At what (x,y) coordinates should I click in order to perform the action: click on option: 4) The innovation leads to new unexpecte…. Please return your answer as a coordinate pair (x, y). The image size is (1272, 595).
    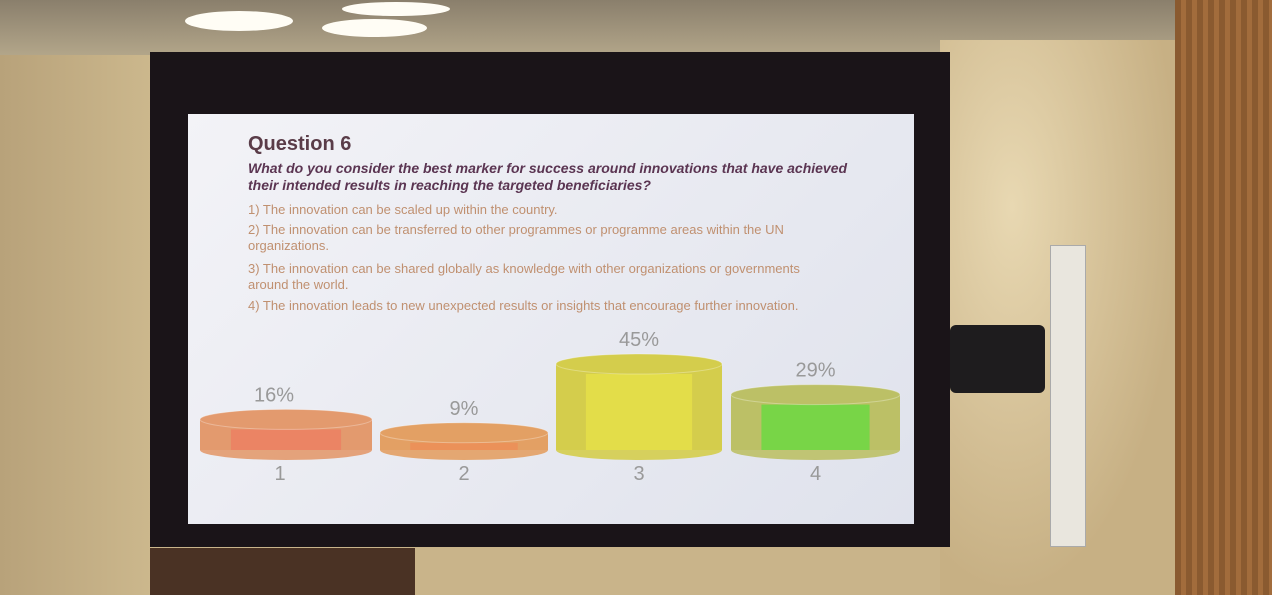
    Looking at the image, I should click on (523, 305).